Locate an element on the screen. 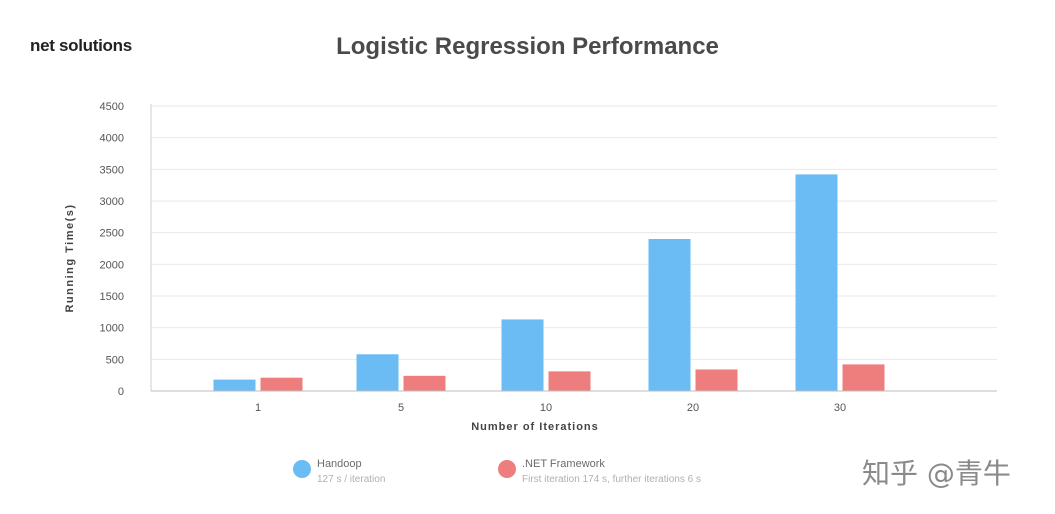 The width and height of the screenshot is (1055, 514). watermark: 知乎 @青牛 is located at coordinates (936, 473).